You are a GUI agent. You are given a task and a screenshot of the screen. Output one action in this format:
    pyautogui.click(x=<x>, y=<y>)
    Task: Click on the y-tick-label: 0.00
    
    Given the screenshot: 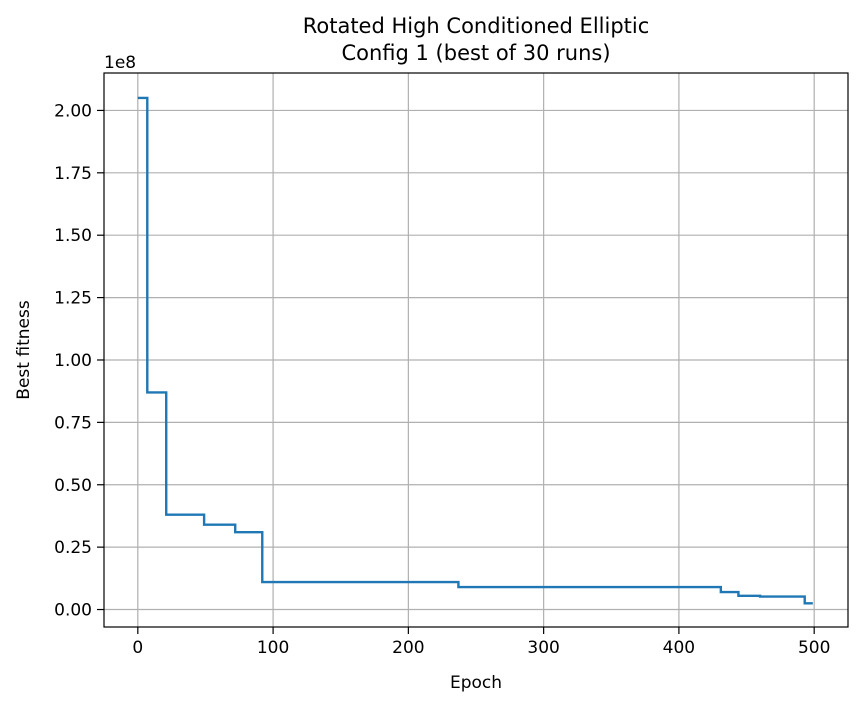 What is the action you would take?
    pyautogui.click(x=73, y=611)
    